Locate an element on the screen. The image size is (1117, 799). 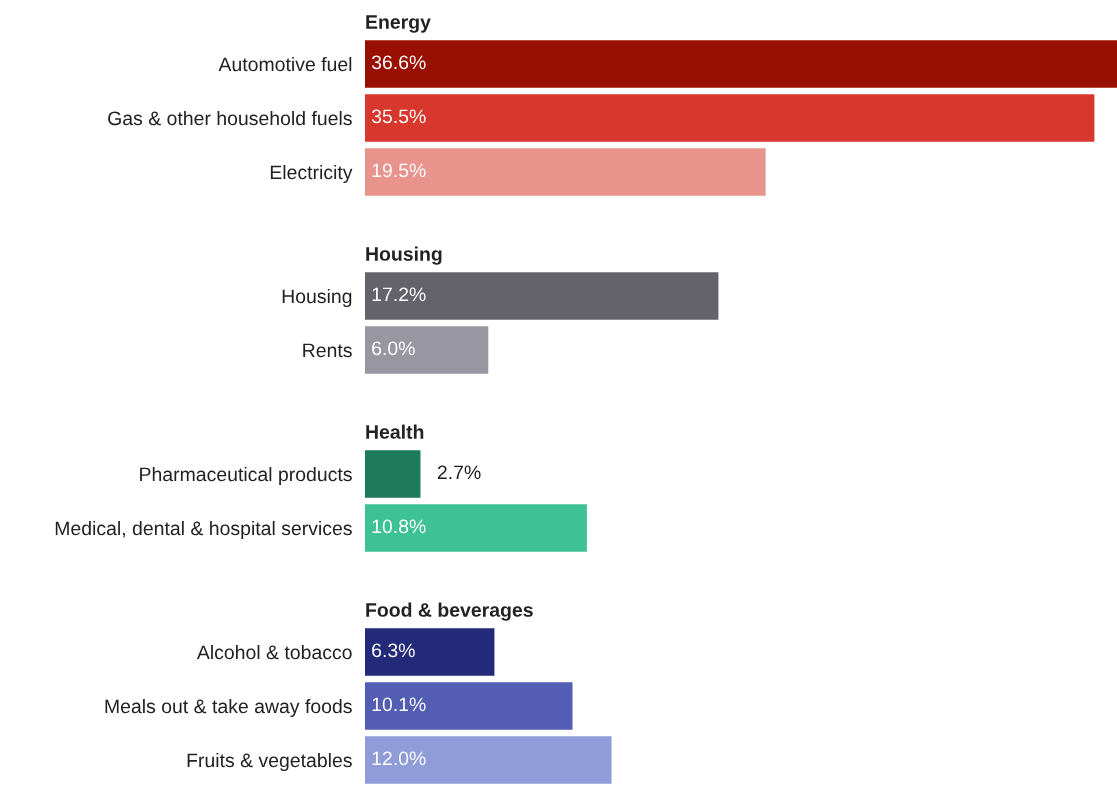
y-tick-label: Pharmaceutical products is located at coordinates (246, 476).